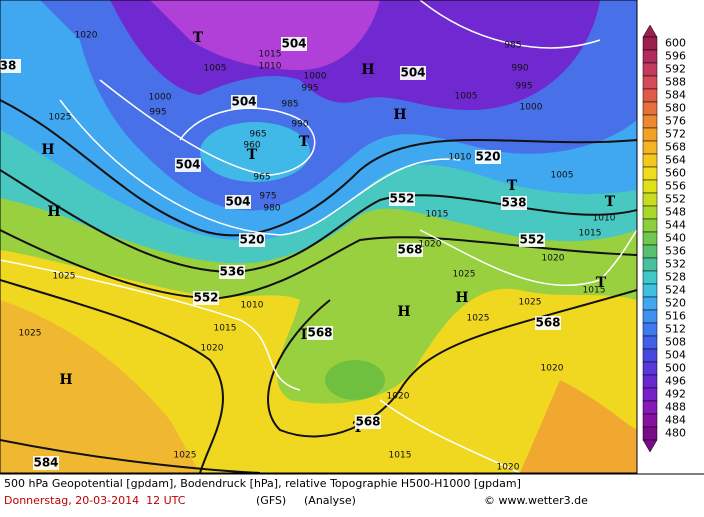 Image resolution: width=704 pixels, height=517 pixels. What do you see at coordinates (251, 240) in the screenshot?
I see `geopotential-label: 520` at bounding box center [251, 240].